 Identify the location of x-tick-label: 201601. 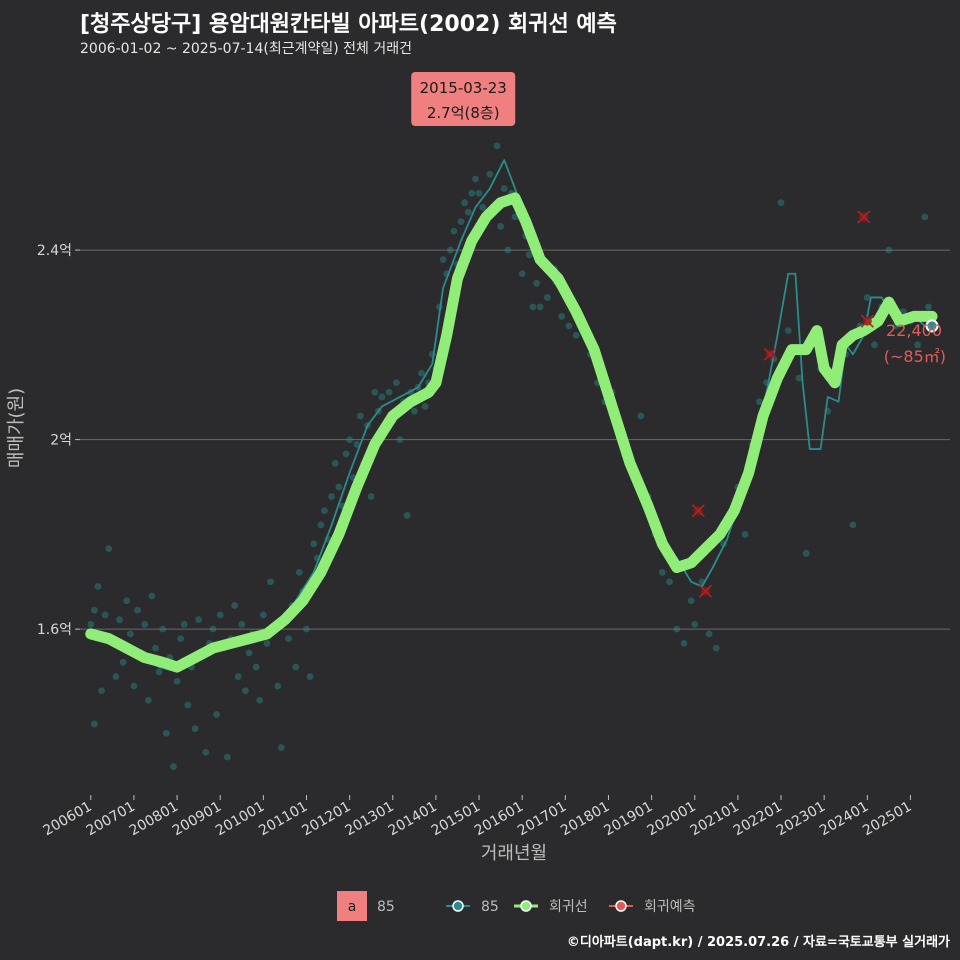
(499, 819).